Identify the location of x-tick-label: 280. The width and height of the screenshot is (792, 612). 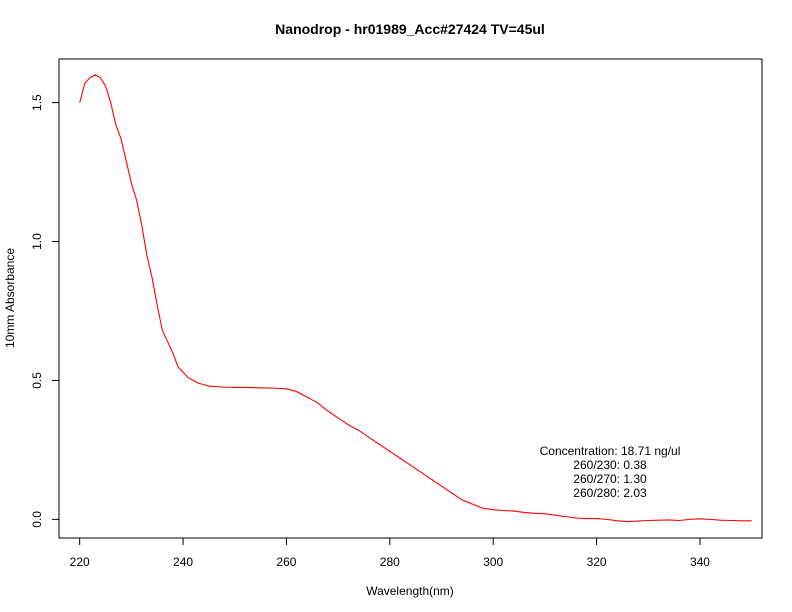
(390, 562).